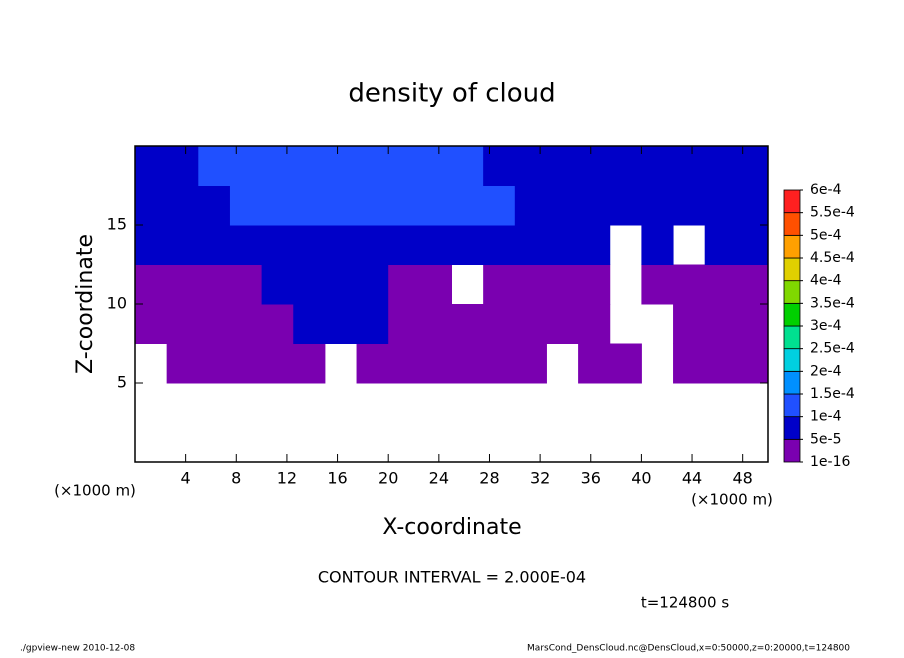 The width and height of the screenshot is (904, 658). Describe the element at coordinates (451, 527) in the screenshot. I see `x-axis-label: X-coordinate` at that location.